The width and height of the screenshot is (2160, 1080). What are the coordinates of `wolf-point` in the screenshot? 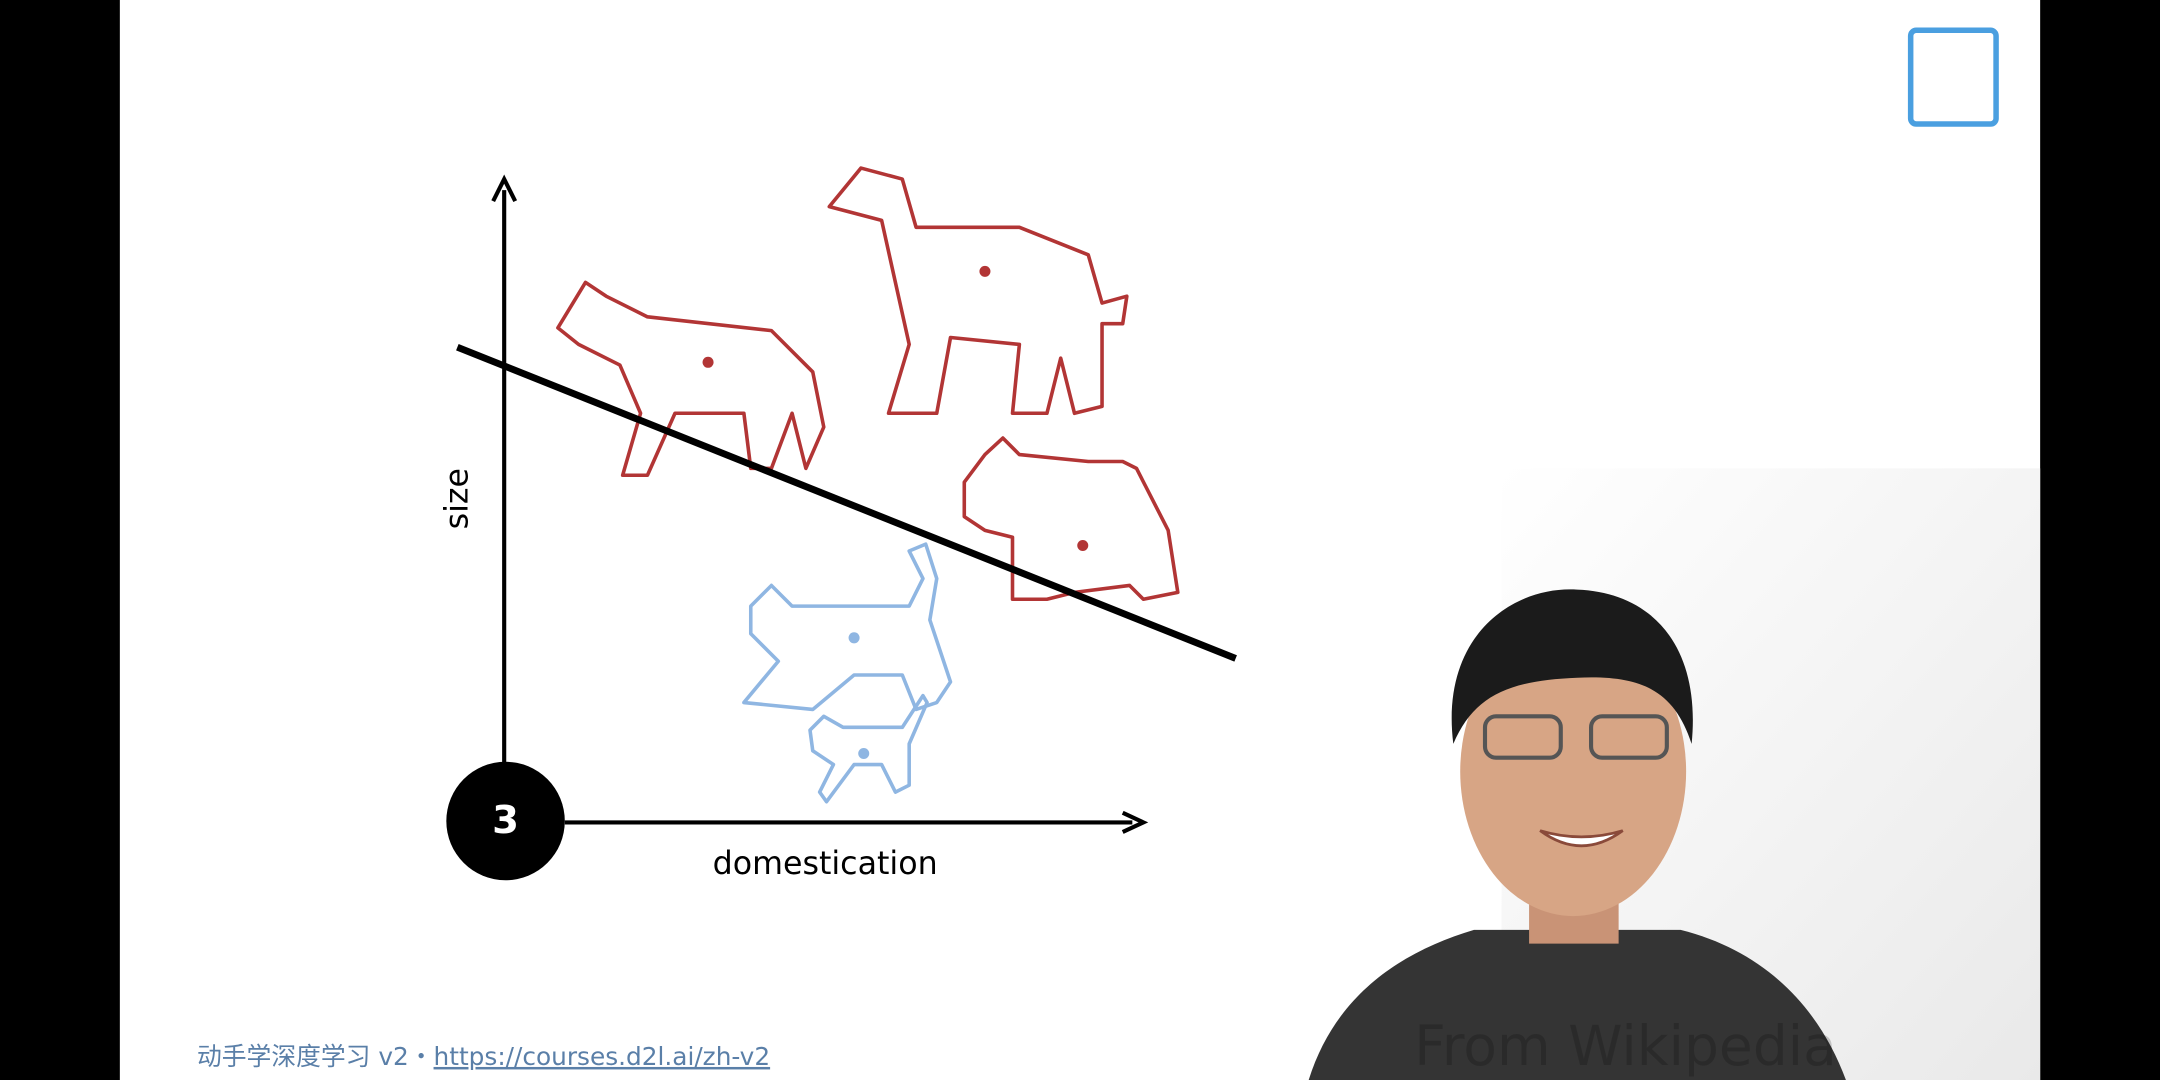 It's located at (708, 362).